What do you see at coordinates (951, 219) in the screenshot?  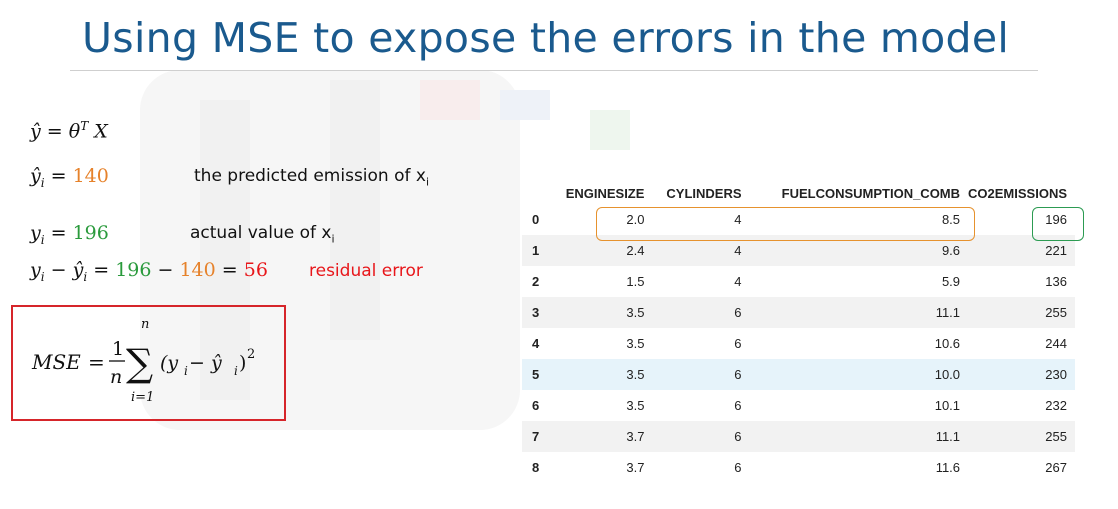 I see `cell-fuelconsumption: 8.5` at bounding box center [951, 219].